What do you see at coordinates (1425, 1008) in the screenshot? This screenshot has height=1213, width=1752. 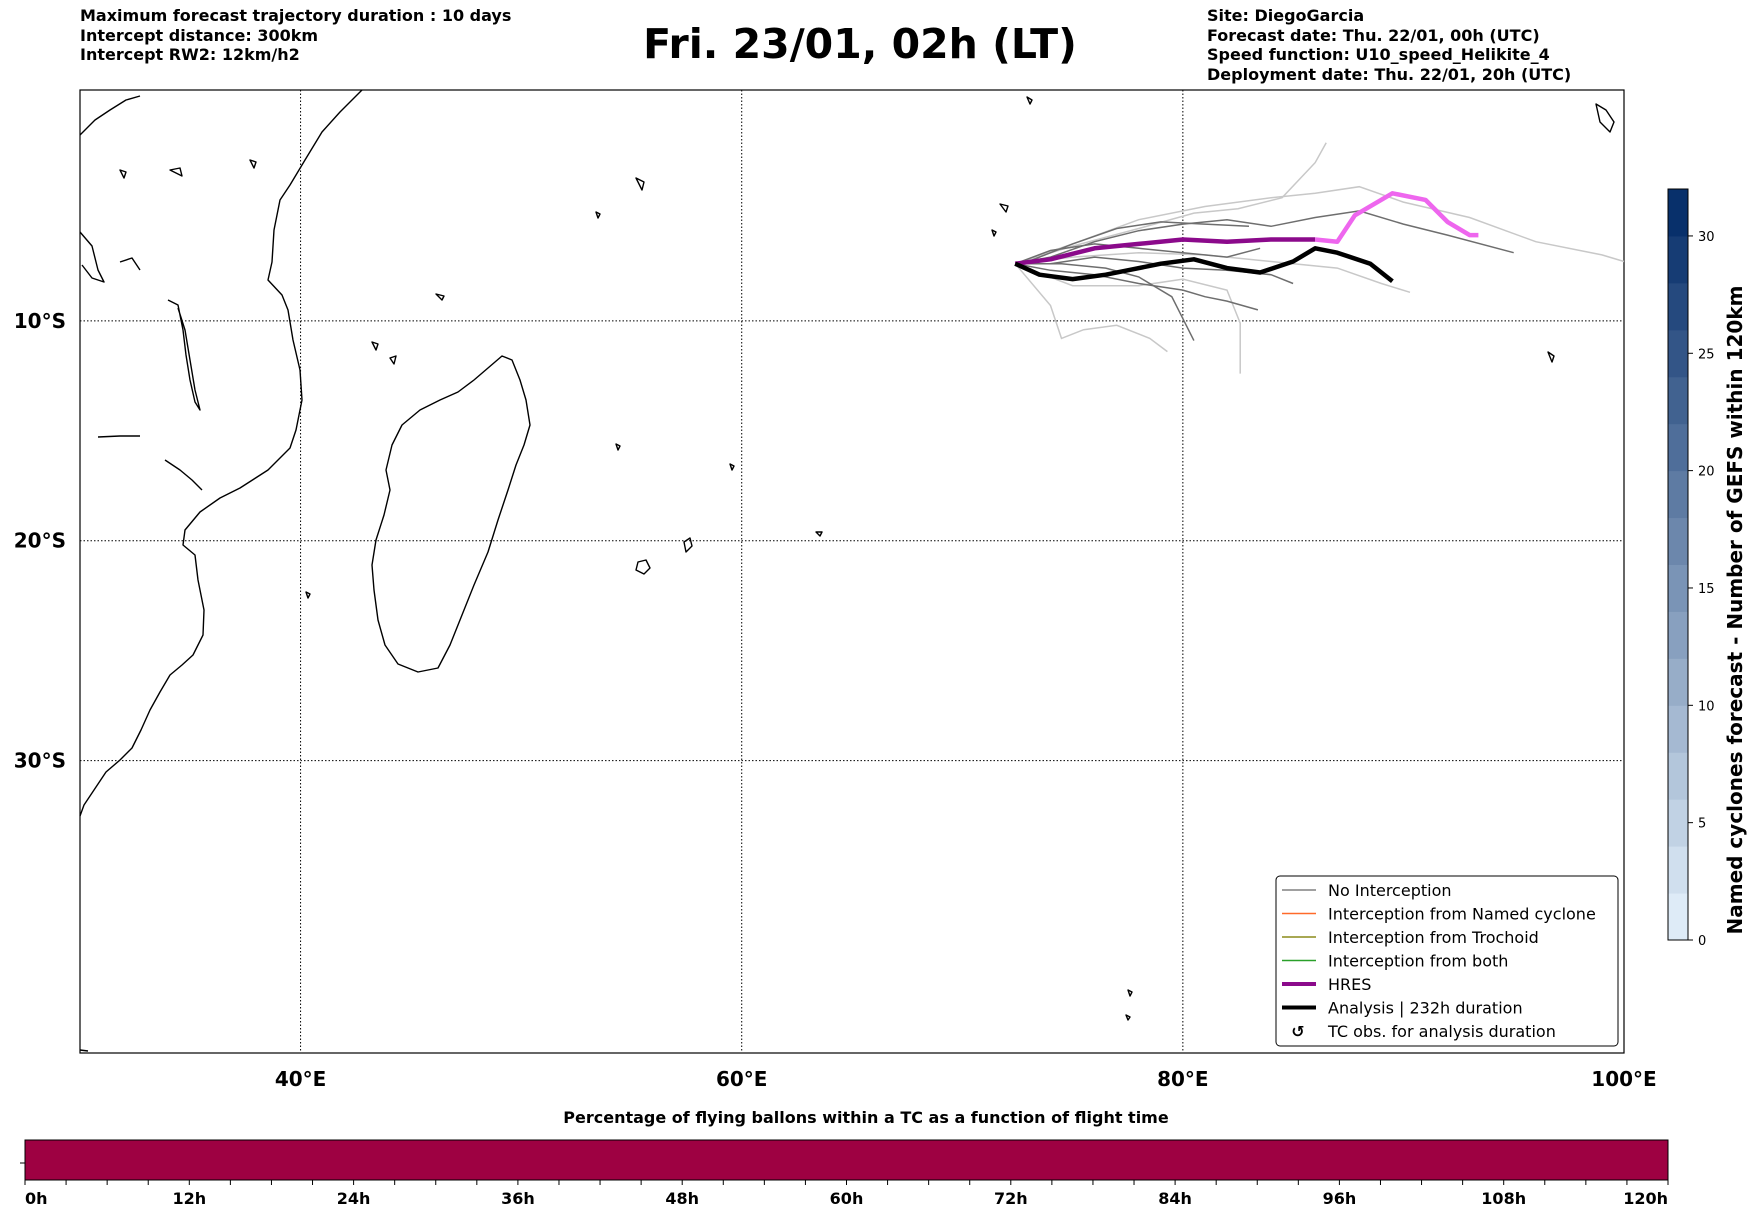 I see `legend-label: Analysis | 232h duration` at bounding box center [1425, 1008].